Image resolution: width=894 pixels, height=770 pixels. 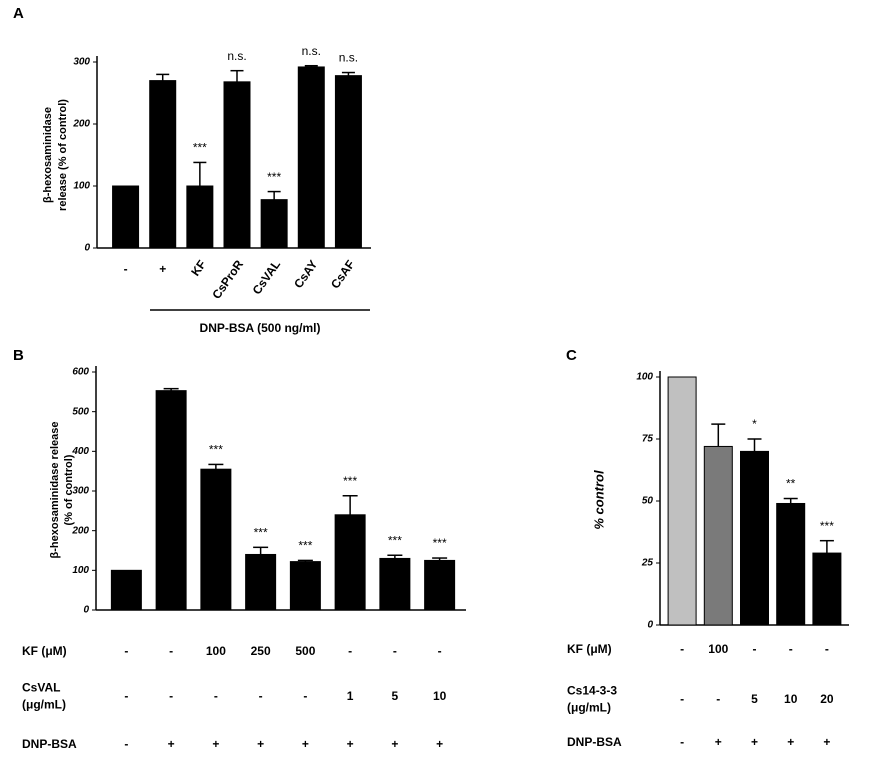 I want to click on x-tick-label: CsAY, so click(x=305, y=274).